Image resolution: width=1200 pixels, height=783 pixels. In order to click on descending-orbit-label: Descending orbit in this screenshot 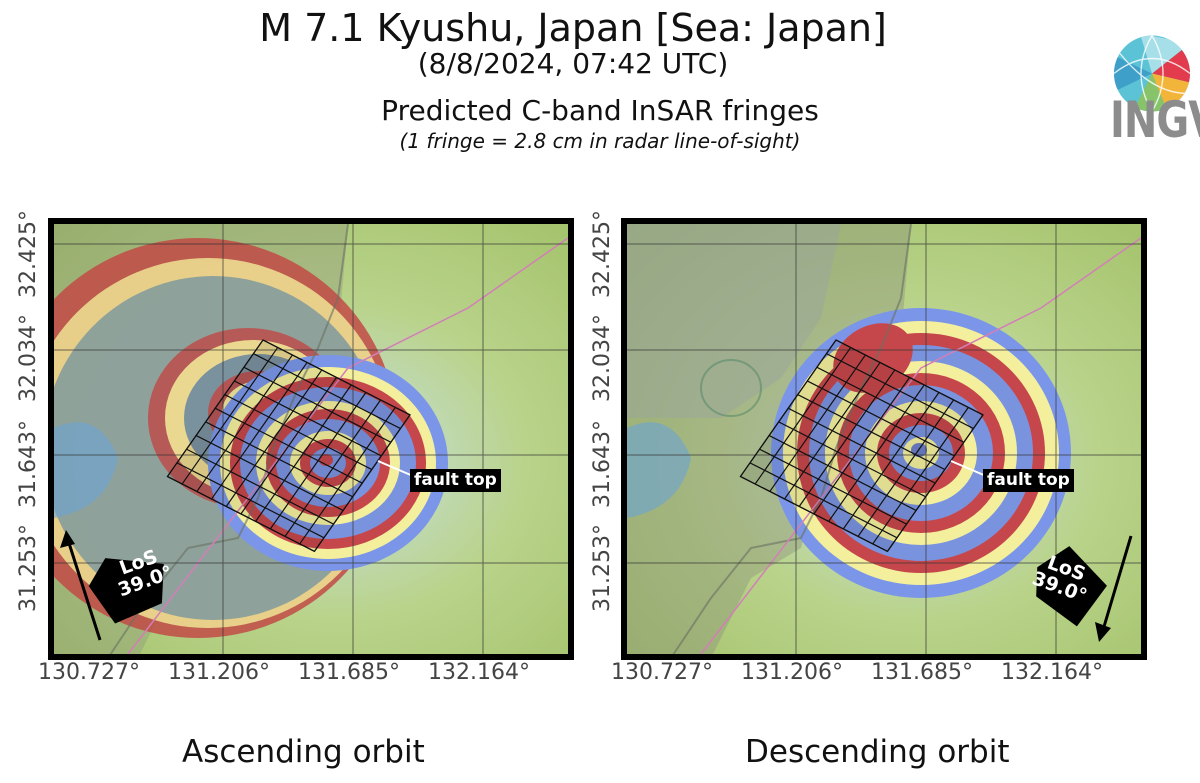, I will do `click(877, 752)`.